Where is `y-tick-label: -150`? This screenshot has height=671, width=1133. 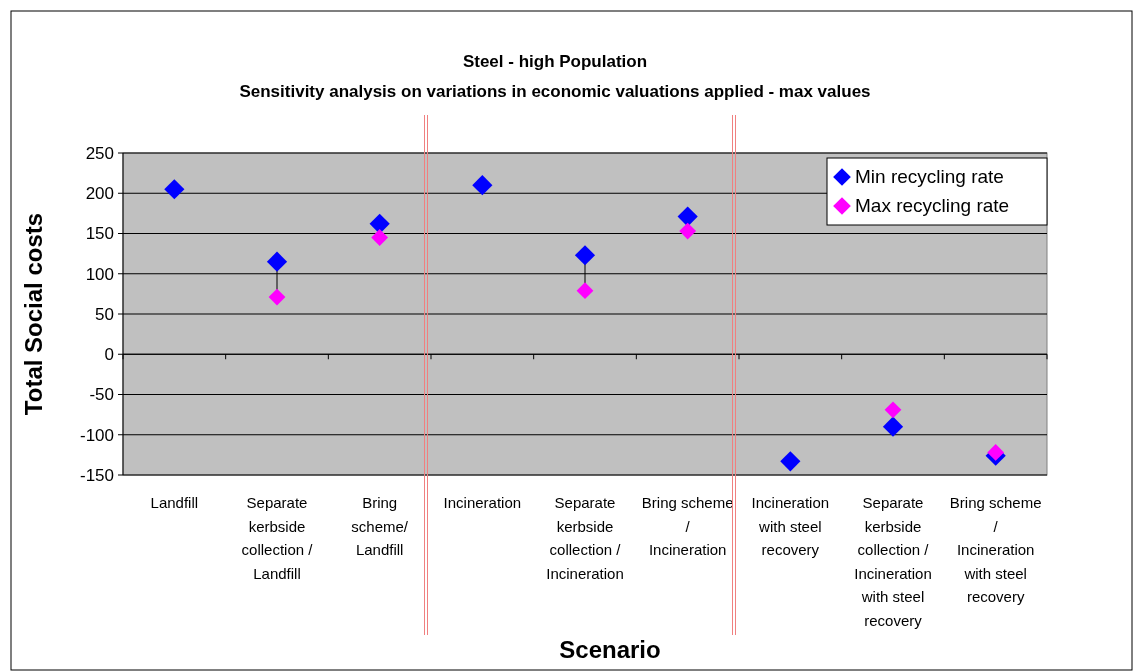 y-tick-label: -150 is located at coordinates (96, 475).